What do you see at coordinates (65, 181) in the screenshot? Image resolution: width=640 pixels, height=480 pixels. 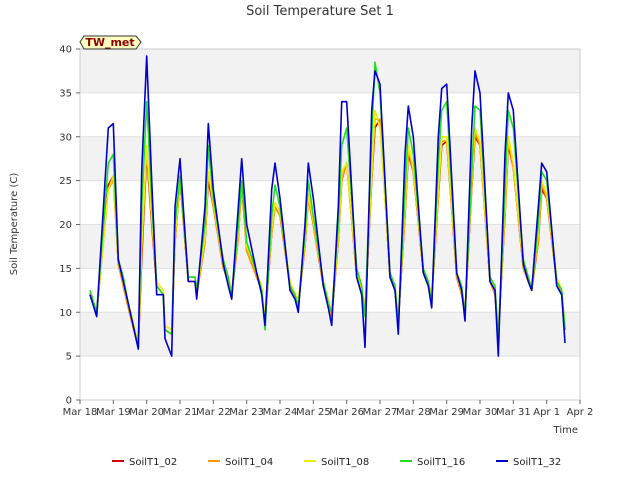 I see `y-tick-label: 25` at bounding box center [65, 181].